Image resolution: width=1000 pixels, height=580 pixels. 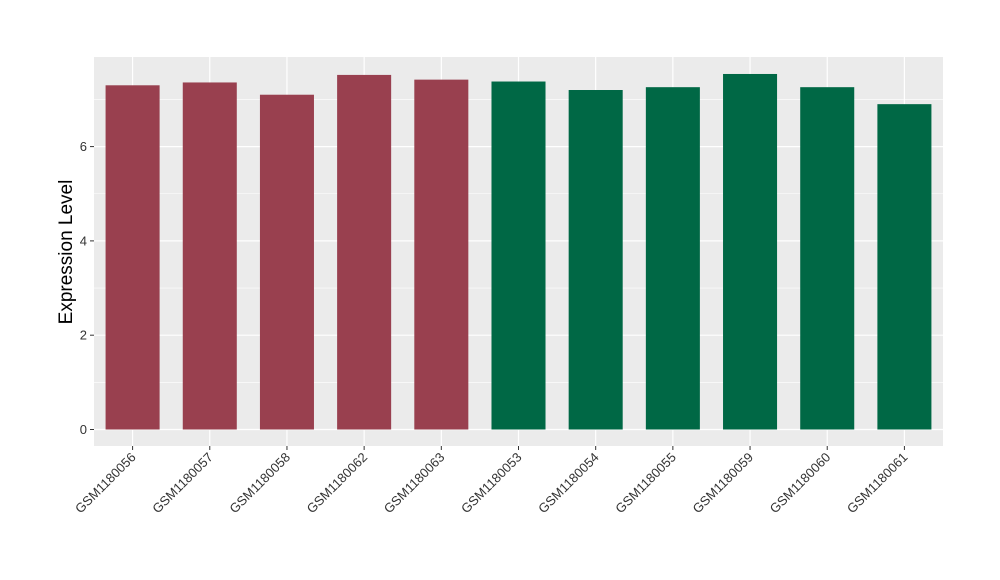 I want to click on x-tick-label: GSM1180057, so click(x=182, y=483).